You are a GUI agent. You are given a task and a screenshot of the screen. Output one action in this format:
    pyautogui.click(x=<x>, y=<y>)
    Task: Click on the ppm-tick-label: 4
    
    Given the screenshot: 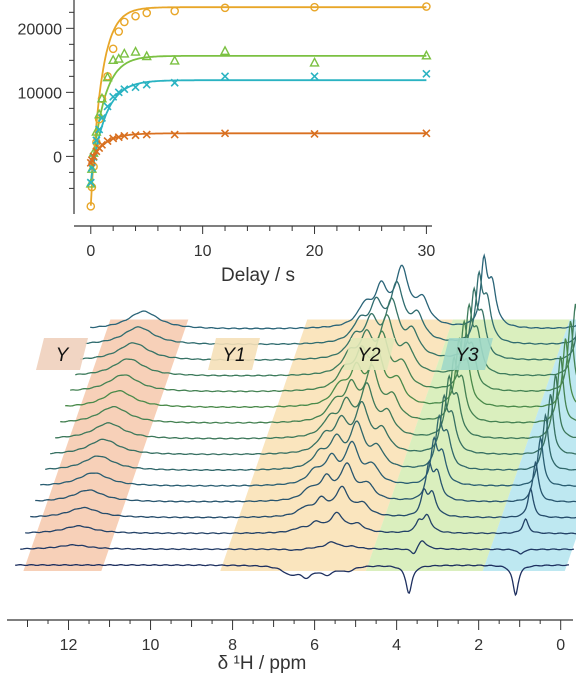 What is the action you would take?
    pyautogui.click(x=396, y=645)
    